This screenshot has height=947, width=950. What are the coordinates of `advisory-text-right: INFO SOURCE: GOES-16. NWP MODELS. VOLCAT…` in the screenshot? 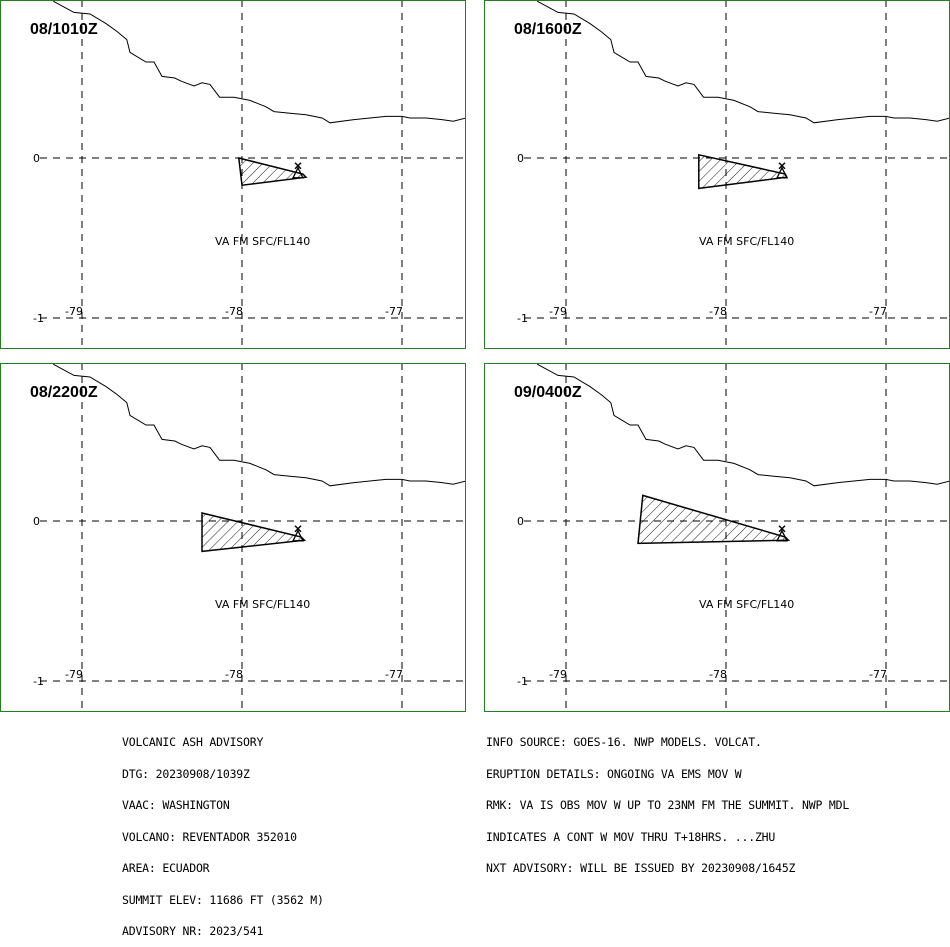 It's located at (667, 800).